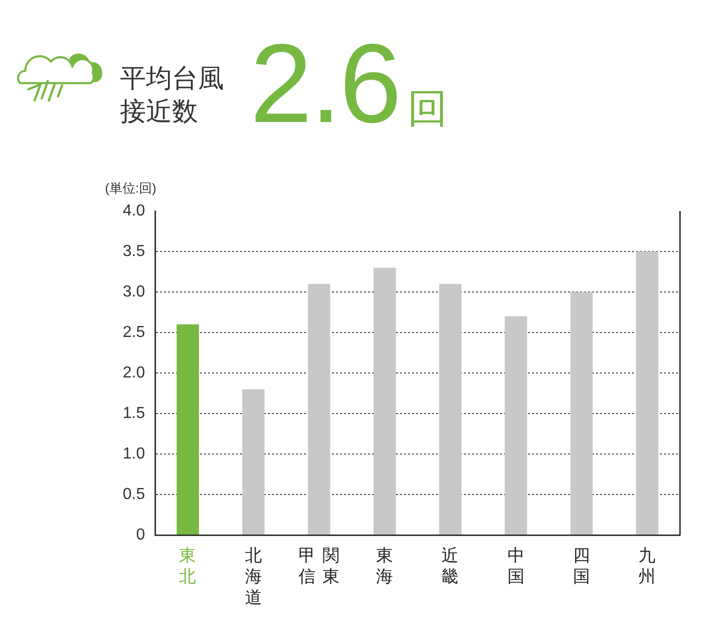 The image size is (720, 640). I want to click on x-tick-label: 近畿, so click(450, 566).